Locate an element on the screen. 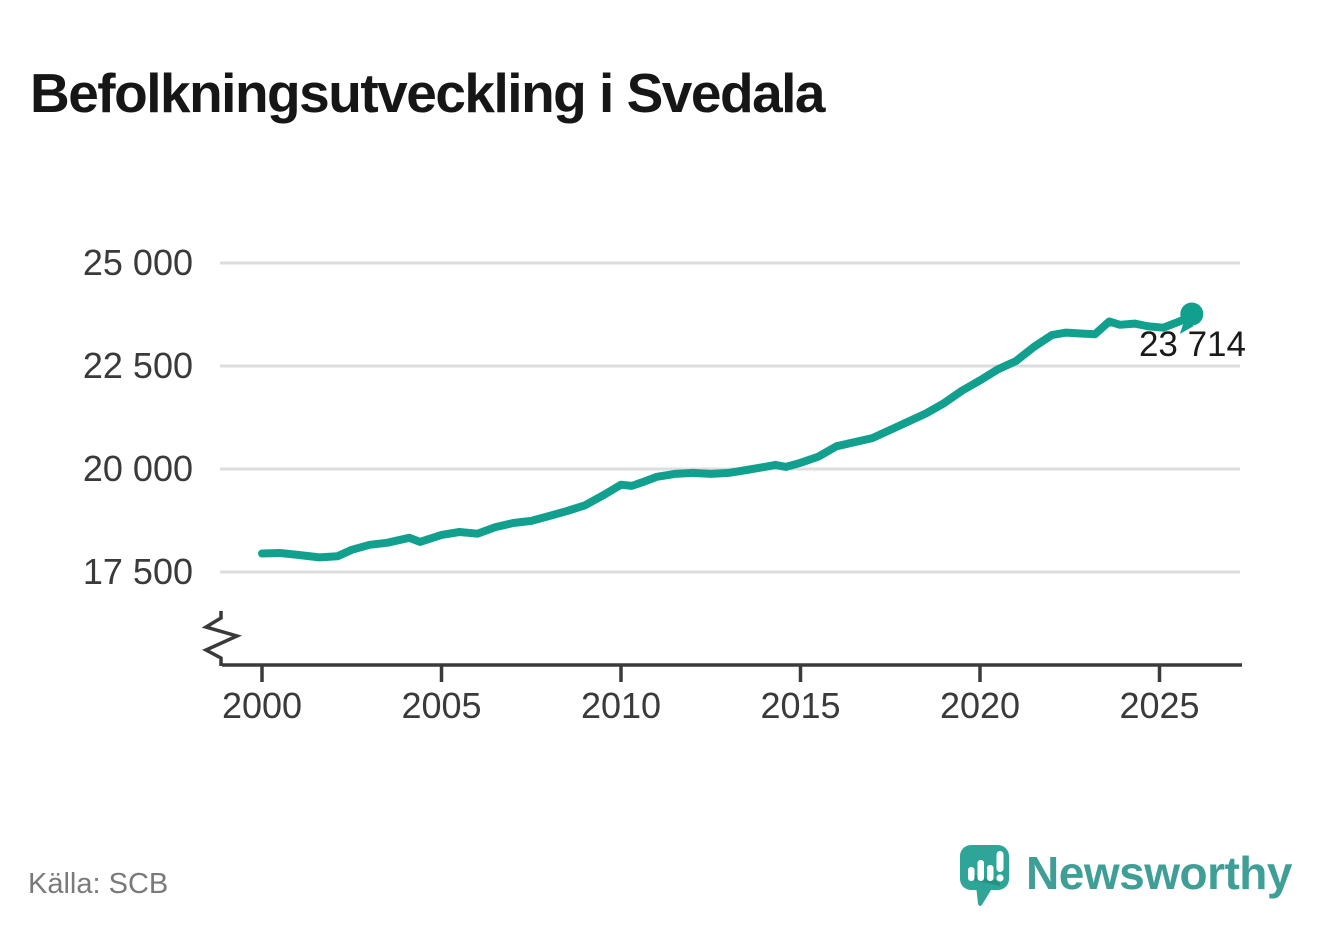  end-marker-dot is located at coordinates (1192, 314).